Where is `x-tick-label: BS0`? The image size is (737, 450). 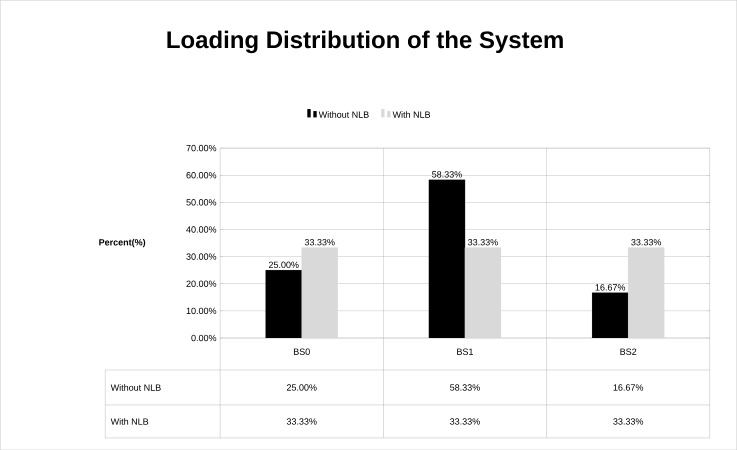
x-tick-label: BS0 is located at coordinates (302, 351).